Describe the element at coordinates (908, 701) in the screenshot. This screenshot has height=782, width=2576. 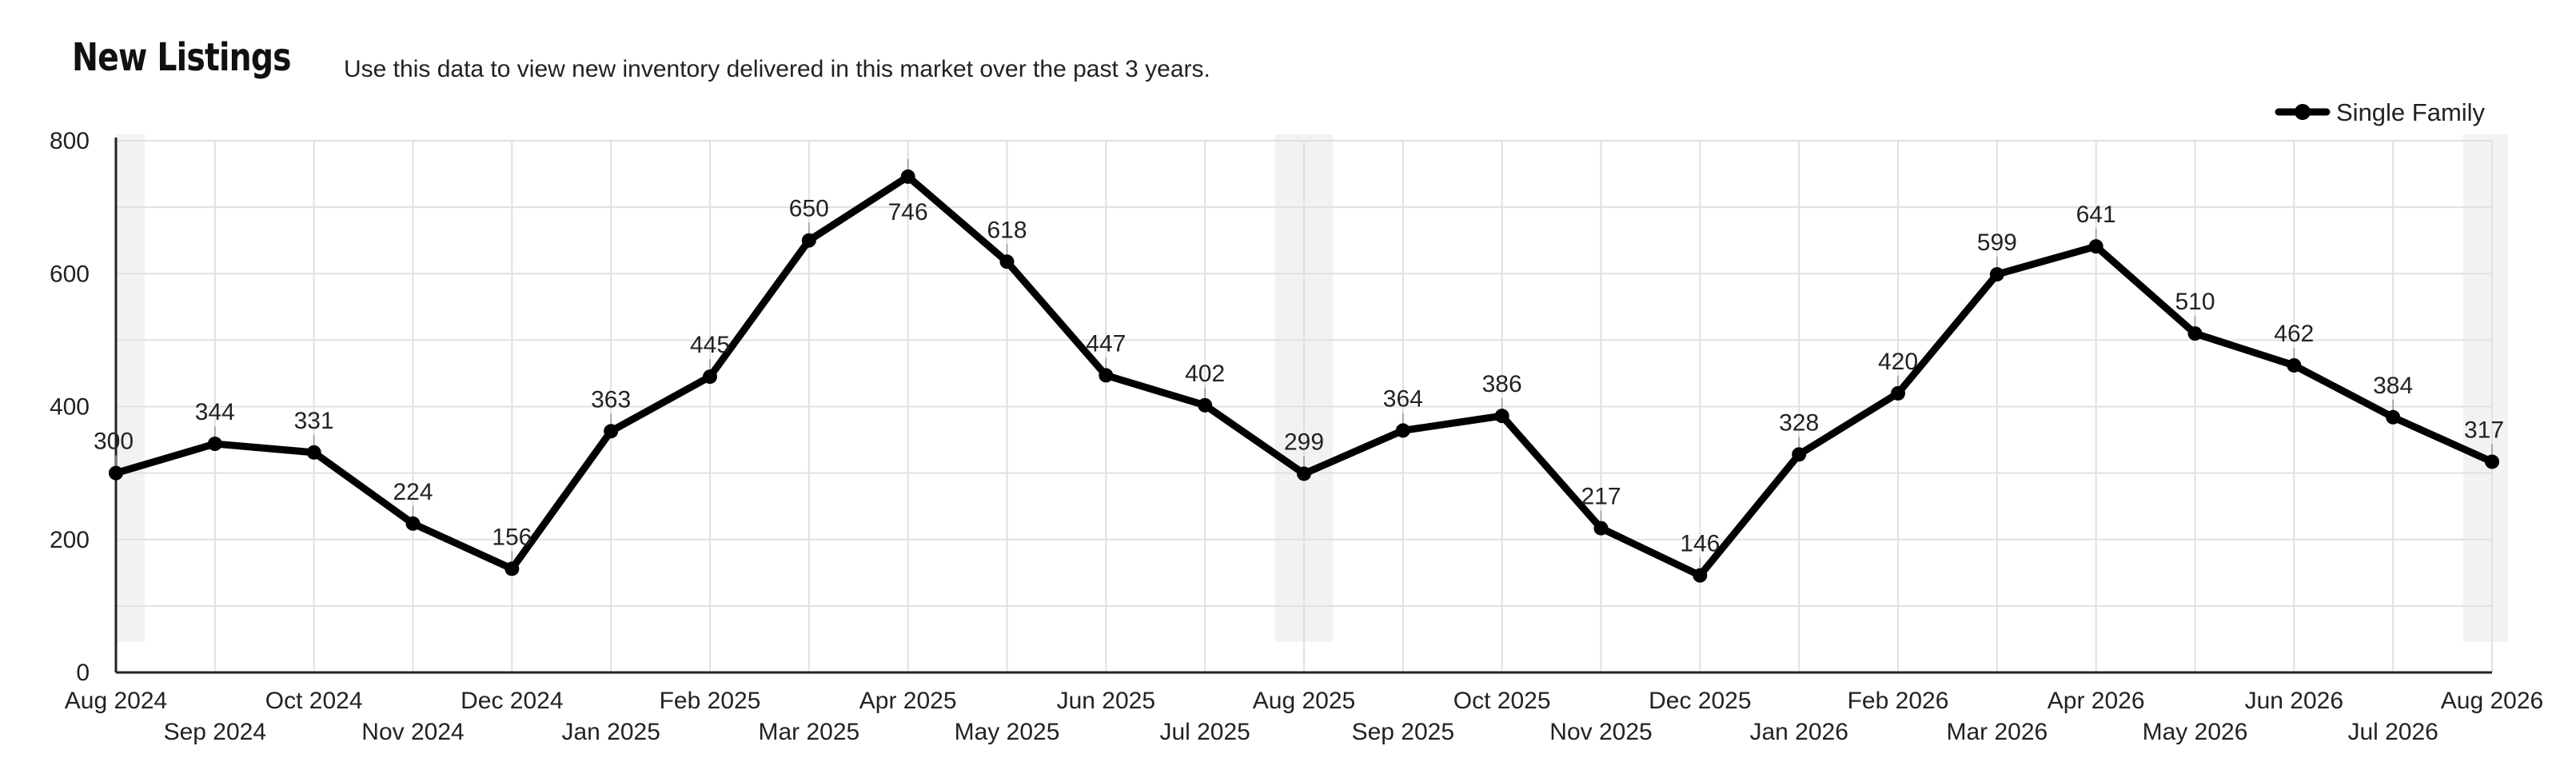
I see `x-tick-label: Apr 2025` at that location.